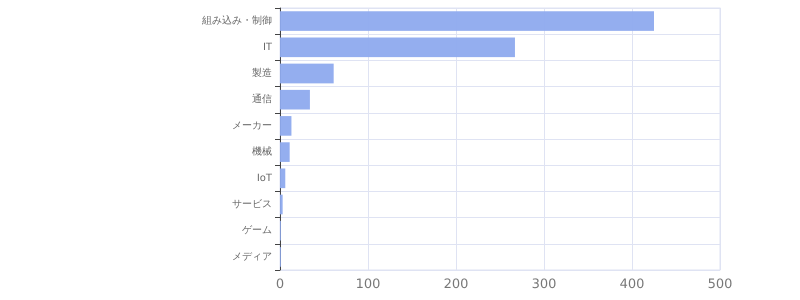 This screenshot has width=800, height=300. Describe the element at coordinates (720, 284) in the screenshot. I see `x-tick-label: 500` at that location.